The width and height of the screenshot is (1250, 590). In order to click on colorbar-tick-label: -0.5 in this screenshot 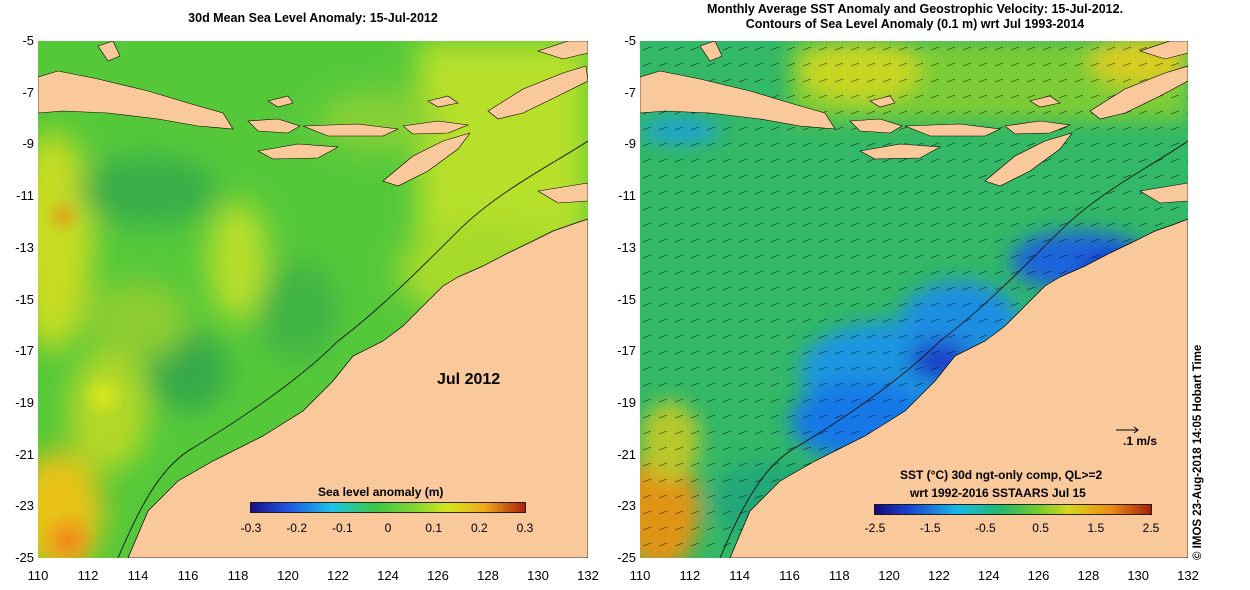, I will do `click(985, 528)`.